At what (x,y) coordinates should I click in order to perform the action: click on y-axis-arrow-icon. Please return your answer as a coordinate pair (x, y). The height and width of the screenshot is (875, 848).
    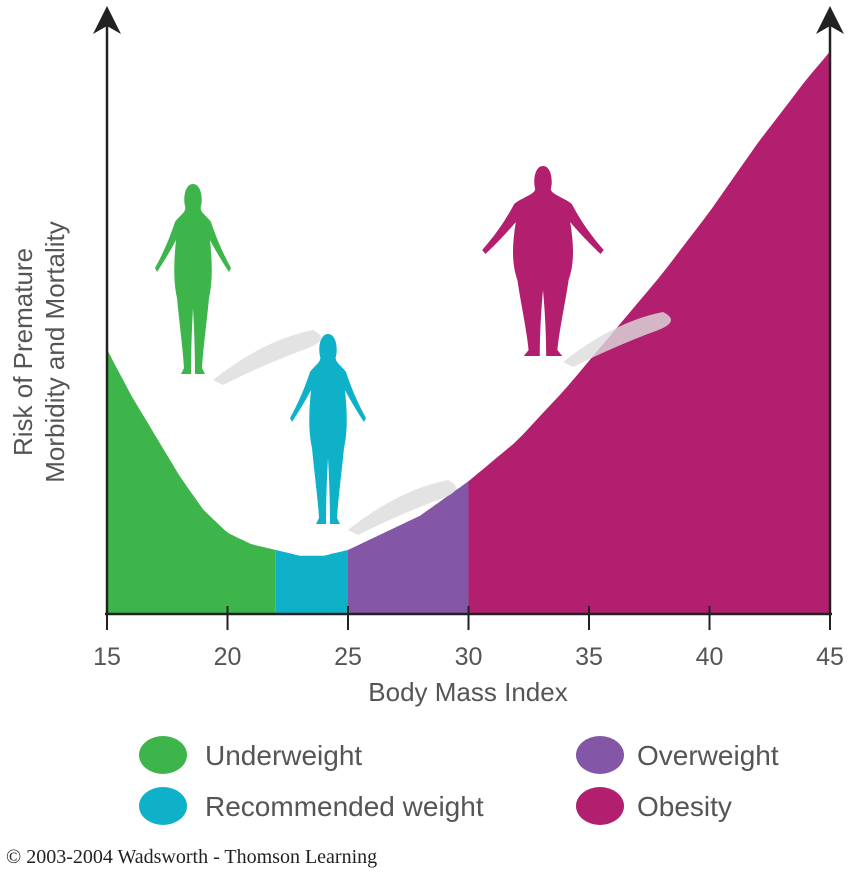
    Looking at the image, I should click on (107, 20).